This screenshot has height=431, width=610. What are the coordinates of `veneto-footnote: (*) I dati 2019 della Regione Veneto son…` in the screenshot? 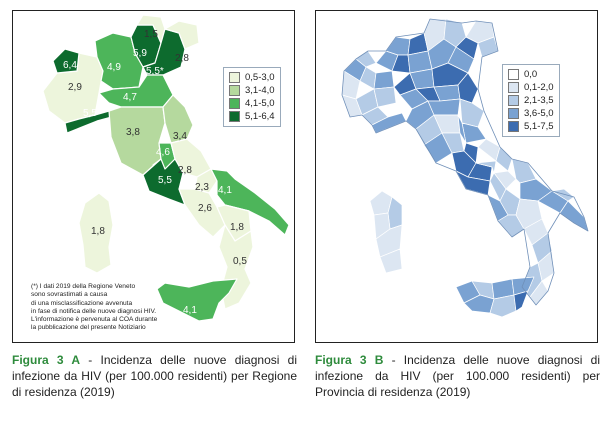 It's located at (94, 307).